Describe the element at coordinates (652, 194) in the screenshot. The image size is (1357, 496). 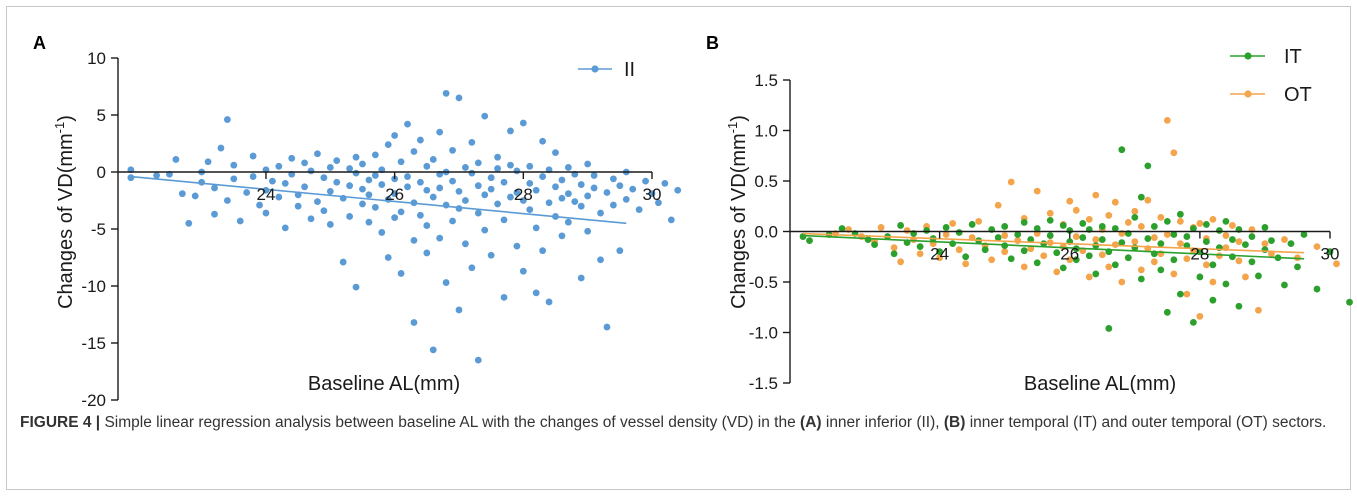
I see `x-tick-label: 30` at that location.